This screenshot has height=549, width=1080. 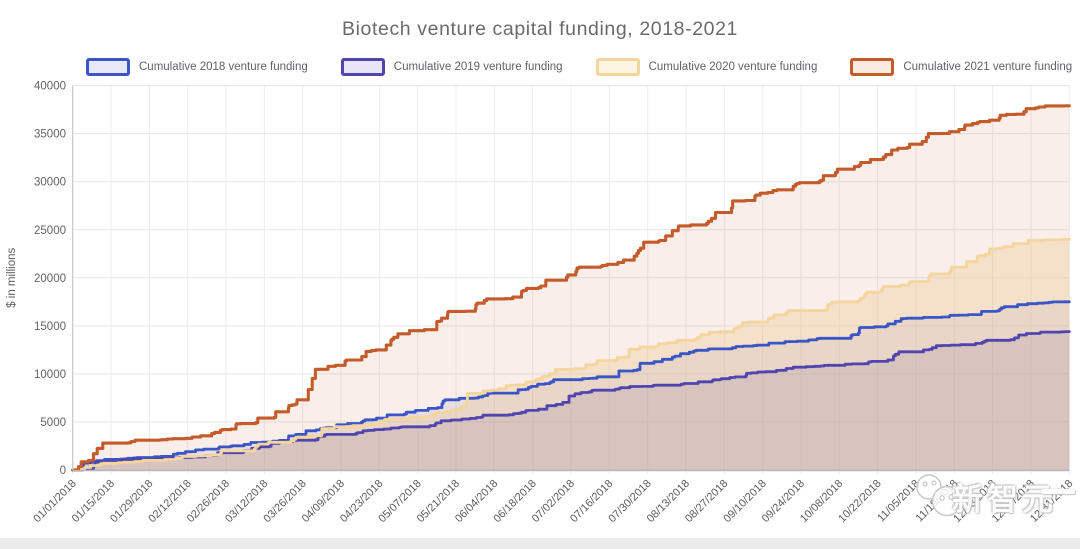 I want to click on legend-swatch-2018, so click(x=108, y=67).